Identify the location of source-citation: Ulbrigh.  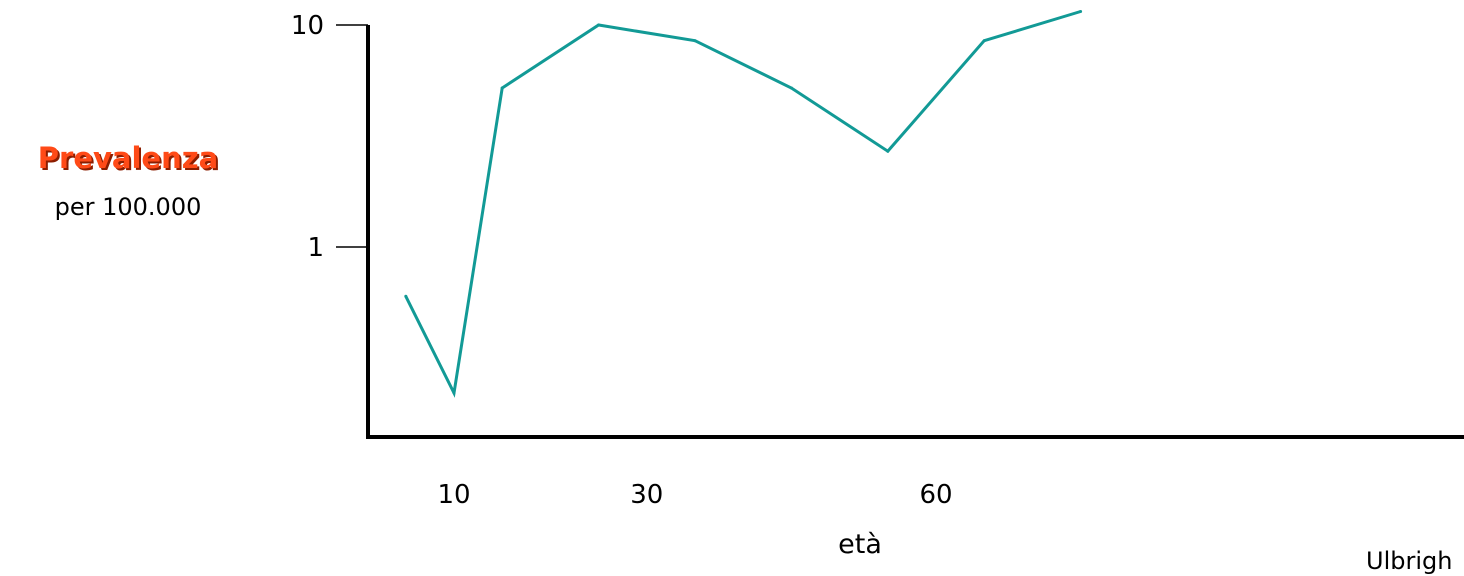
(1409, 561).